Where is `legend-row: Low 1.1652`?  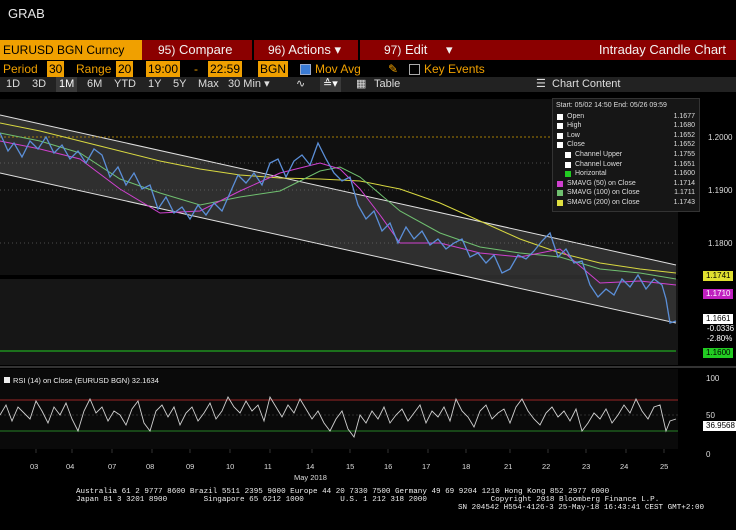
legend-row: Low 1.1652 is located at coordinates (626, 136).